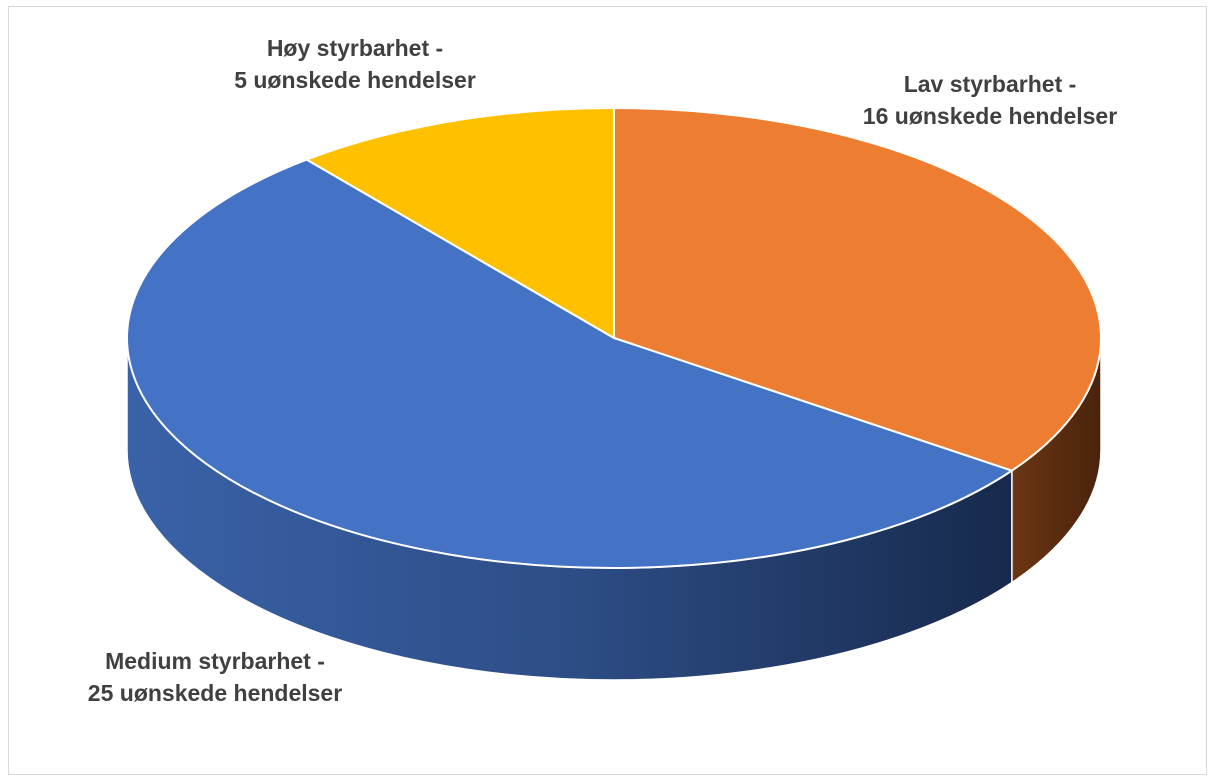 The height and width of the screenshot is (783, 1217). Describe the element at coordinates (355, 48) in the screenshot. I see `data-label-hoy-line1: Høy styrbarhet -` at that location.